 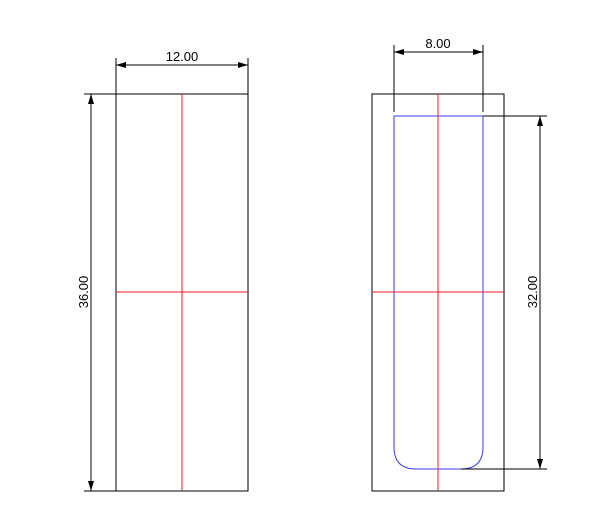 I want to click on left-height-dimension: 36.00, so click(x=96, y=292).